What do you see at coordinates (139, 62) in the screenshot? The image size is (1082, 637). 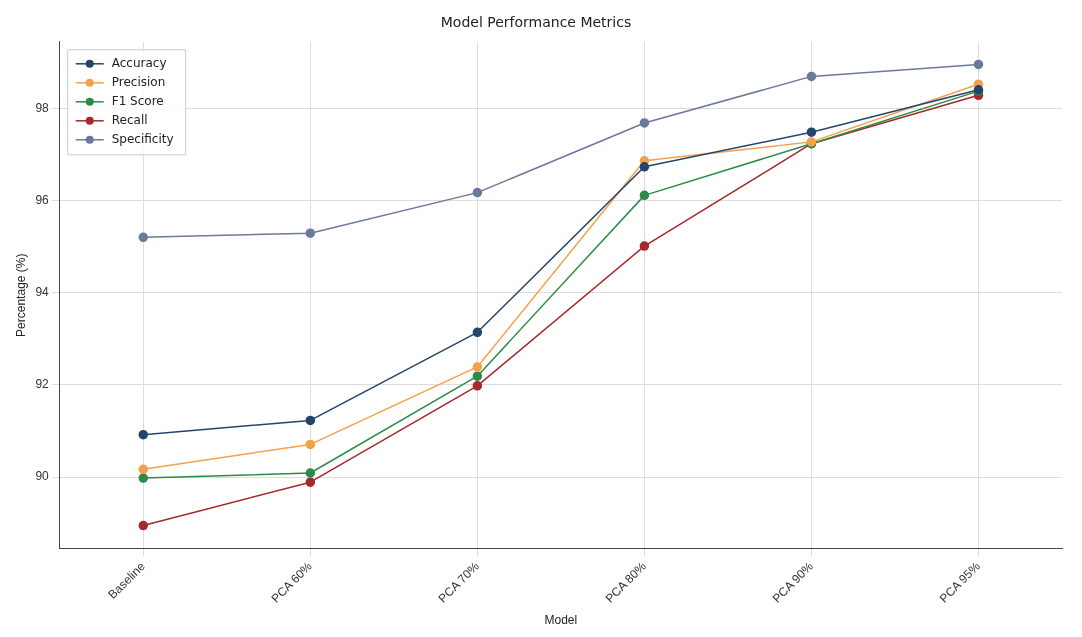 I see `legend-label: Accuracy` at bounding box center [139, 62].